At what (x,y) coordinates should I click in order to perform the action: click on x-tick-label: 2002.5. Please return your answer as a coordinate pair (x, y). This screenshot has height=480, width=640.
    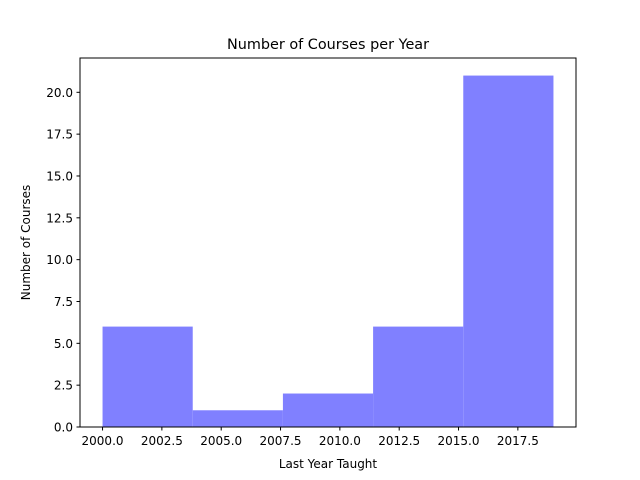
    Looking at the image, I should click on (162, 441).